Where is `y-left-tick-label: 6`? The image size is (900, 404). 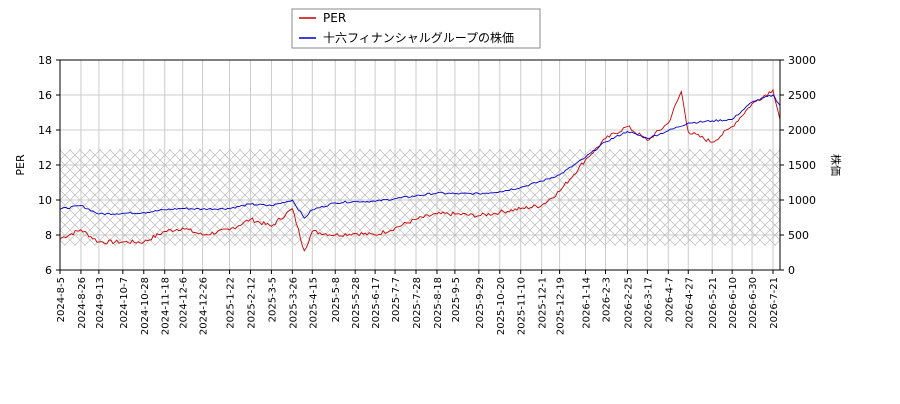
y-left-tick-label: 6 is located at coordinates (48, 270).